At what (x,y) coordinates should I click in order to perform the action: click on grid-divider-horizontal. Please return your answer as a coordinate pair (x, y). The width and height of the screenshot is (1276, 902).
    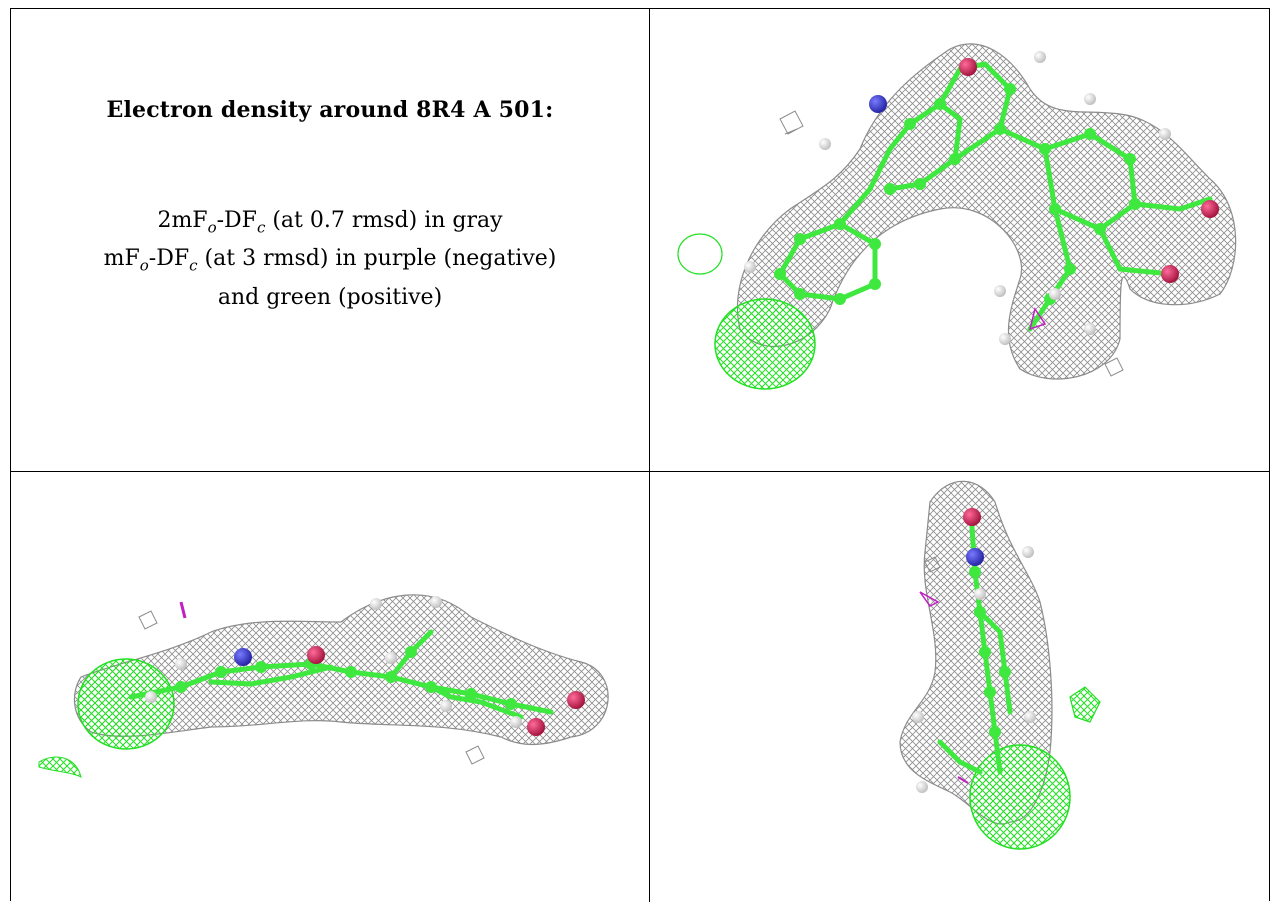
    Looking at the image, I should click on (640, 471).